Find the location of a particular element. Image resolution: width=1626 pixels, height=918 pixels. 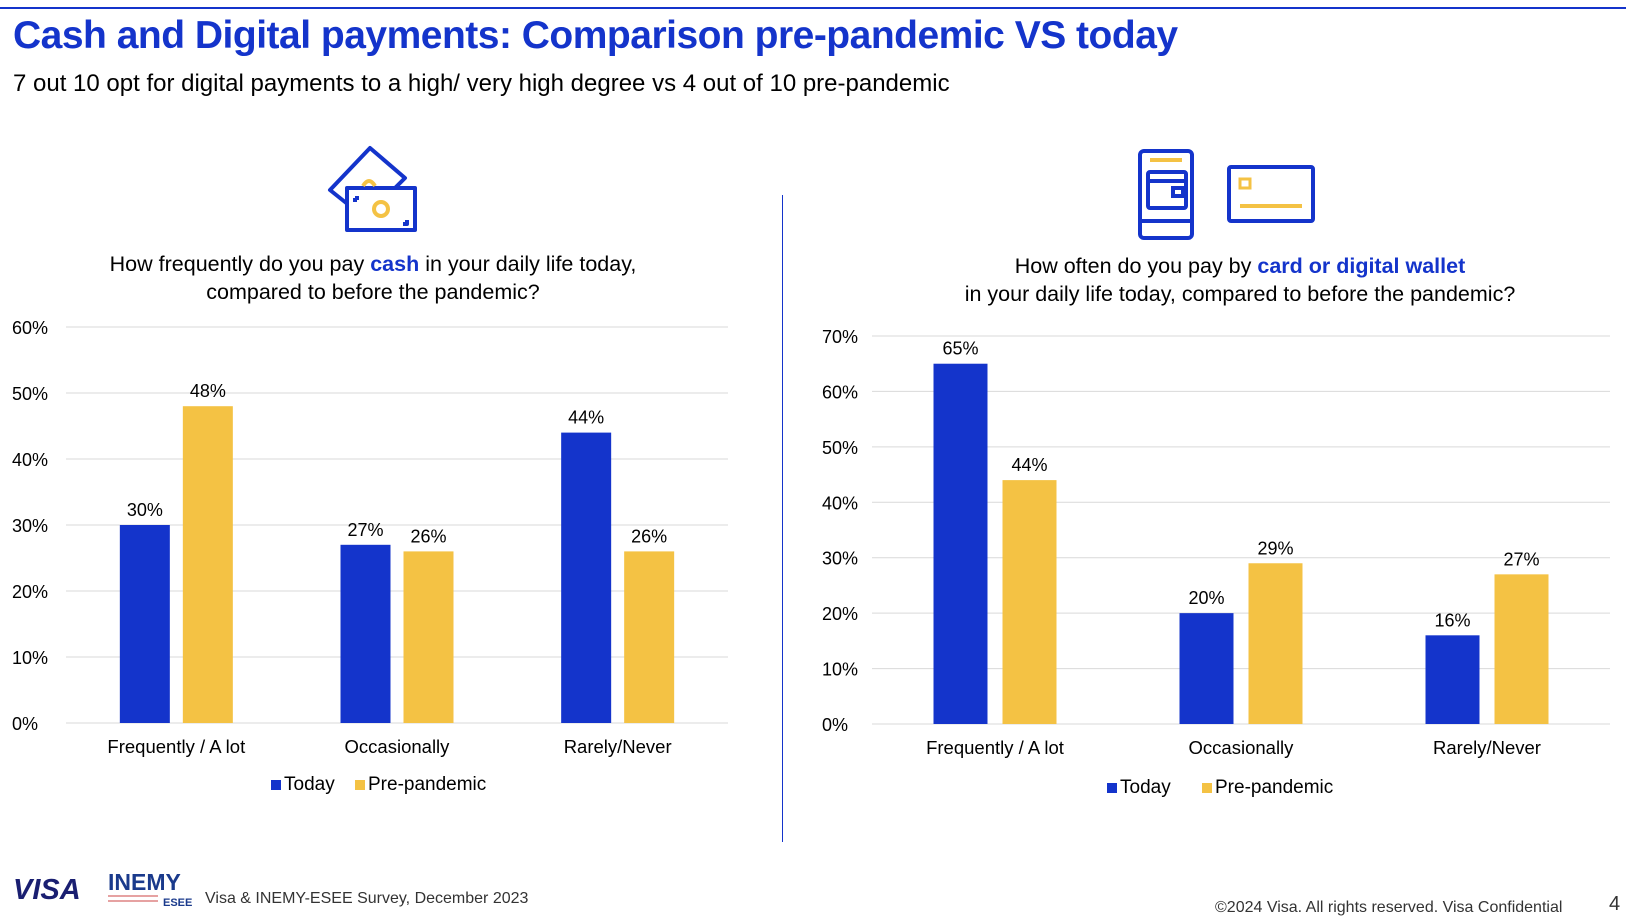

data-label: 29% is located at coordinates (1275, 548).